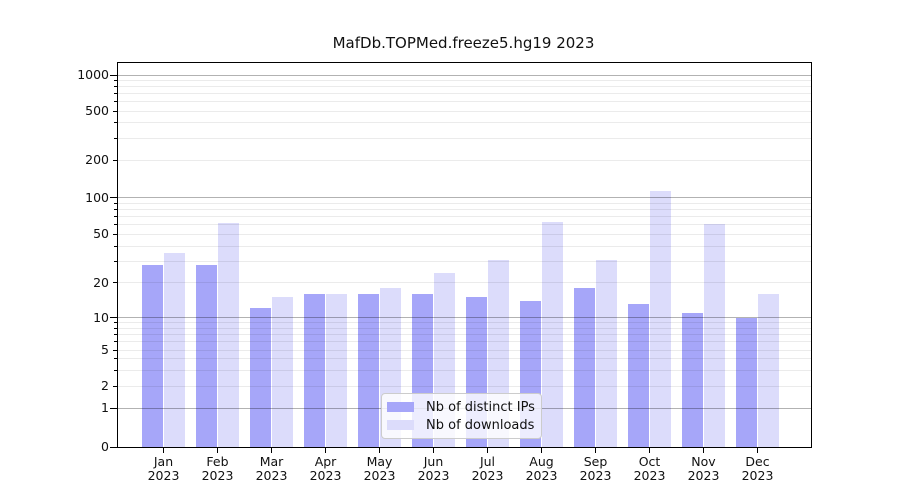  What do you see at coordinates (541, 461) in the screenshot?
I see `x-label-month-aug: Aug` at bounding box center [541, 461].